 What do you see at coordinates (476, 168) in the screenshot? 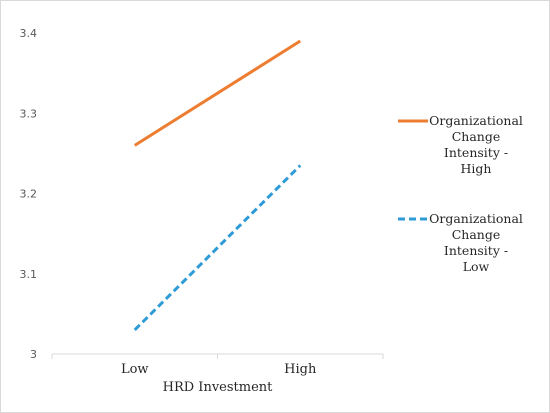
I see `legend-label-line: High` at bounding box center [476, 168].